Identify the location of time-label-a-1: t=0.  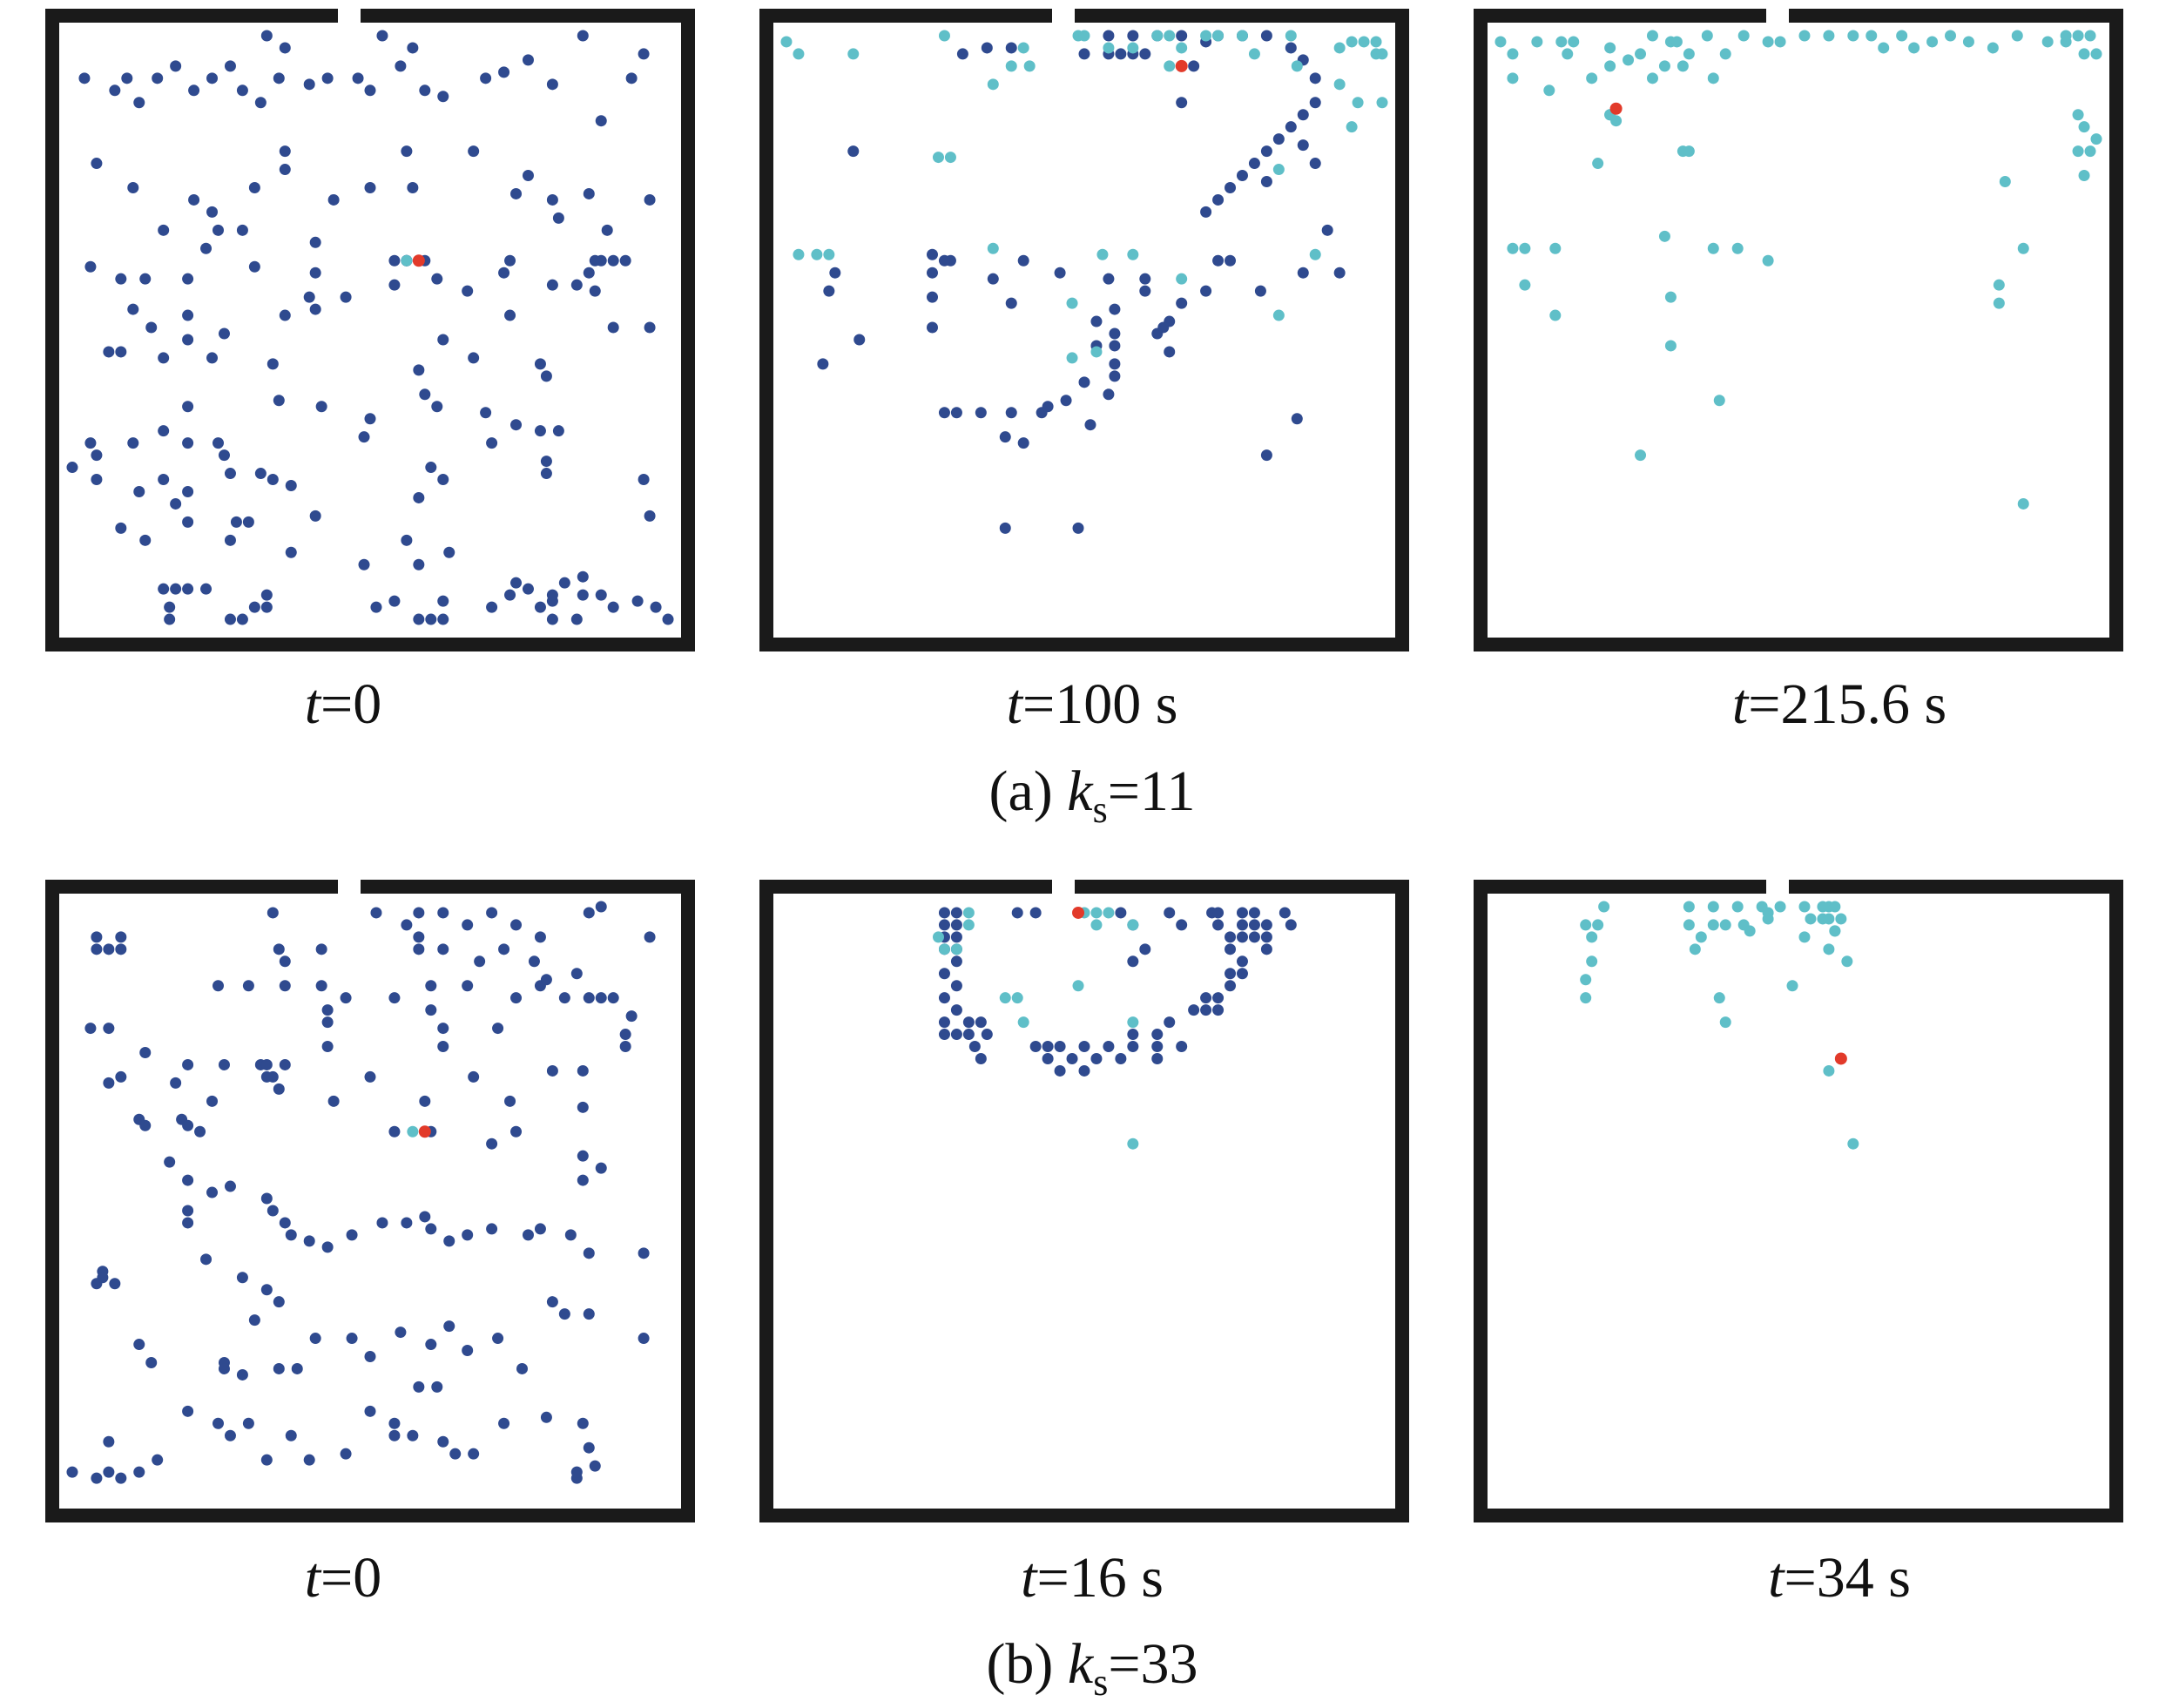
(343, 704).